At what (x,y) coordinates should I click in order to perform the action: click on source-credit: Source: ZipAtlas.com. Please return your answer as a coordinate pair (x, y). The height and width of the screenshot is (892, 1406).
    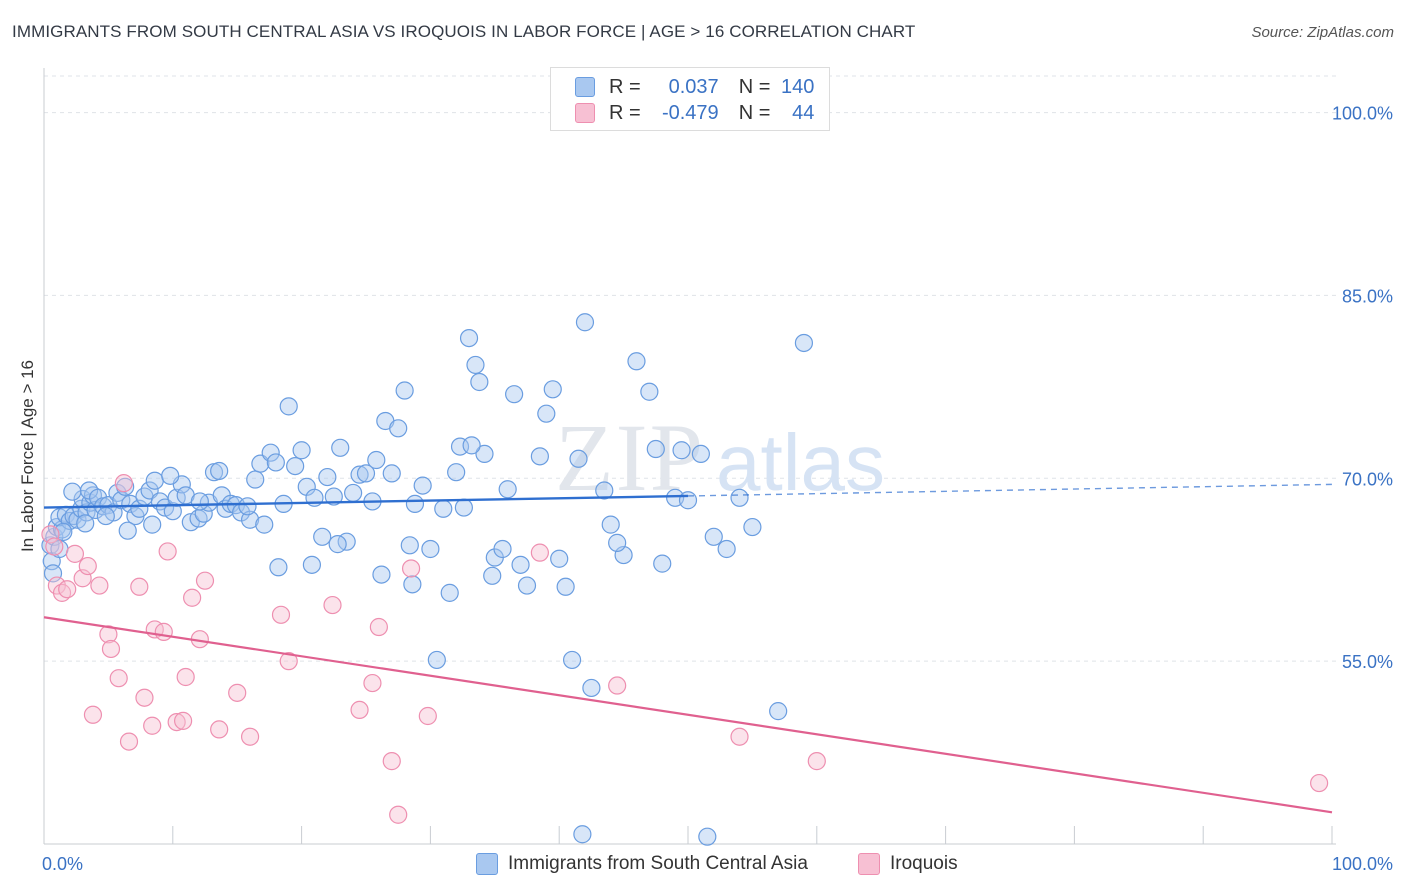
    Looking at the image, I should click on (1322, 32).